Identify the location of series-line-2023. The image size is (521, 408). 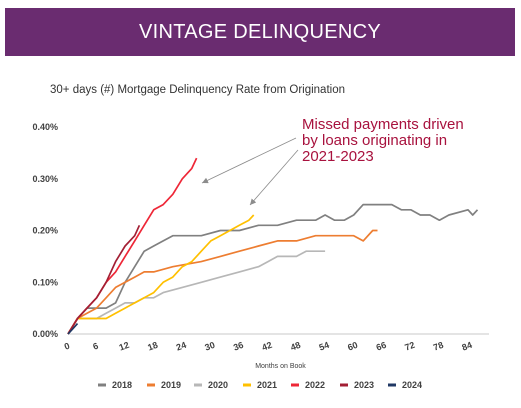
(104, 279).